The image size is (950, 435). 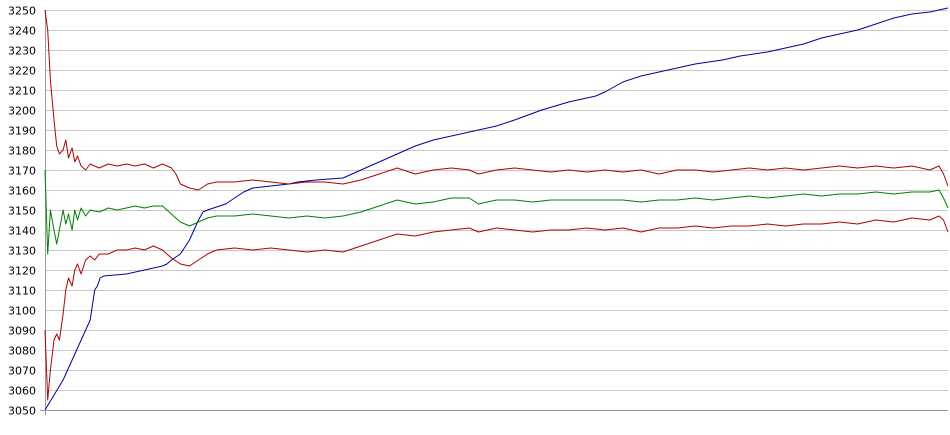 I want to click on y-tick-label-3060: 3060, so click(x=22, y=391).